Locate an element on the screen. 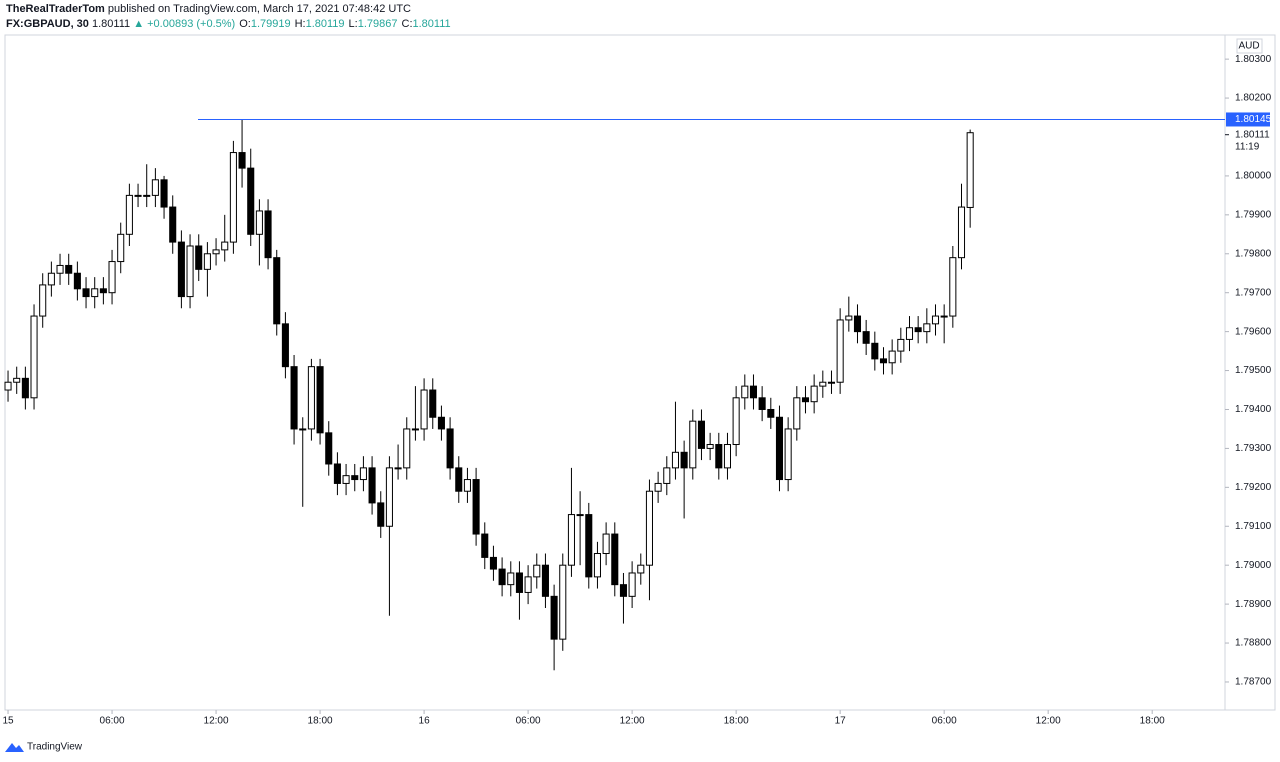 The image size is (1280, 762). y-tick-label: 1.80000 is located at coordinates (1253, 176).